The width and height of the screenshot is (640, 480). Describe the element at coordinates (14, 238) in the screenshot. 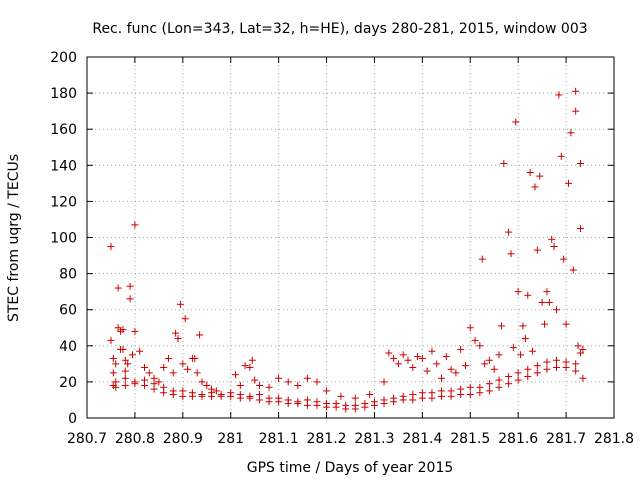

I see `y-axis-title: STEC from uqrg / TECUs` at that location.